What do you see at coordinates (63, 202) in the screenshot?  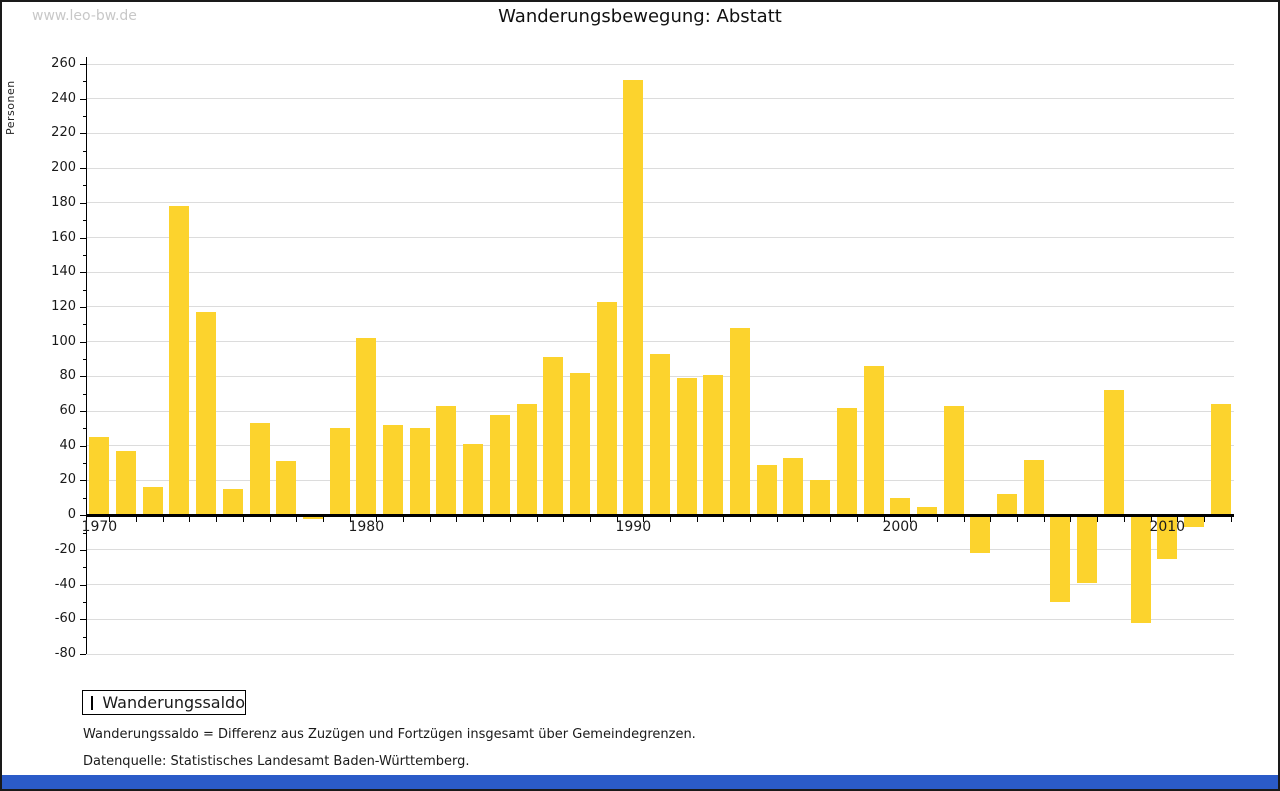 I see `y-axis-tick-label: 180` at bounding box center [63, 202].